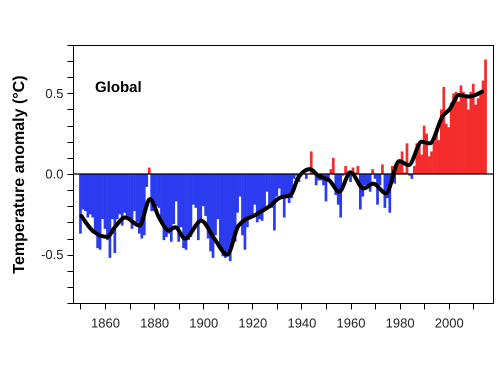 The image size is (500, 375). Describe the element at coordinates (118, 87) in the screenshot. I see `text: Global` at that location.